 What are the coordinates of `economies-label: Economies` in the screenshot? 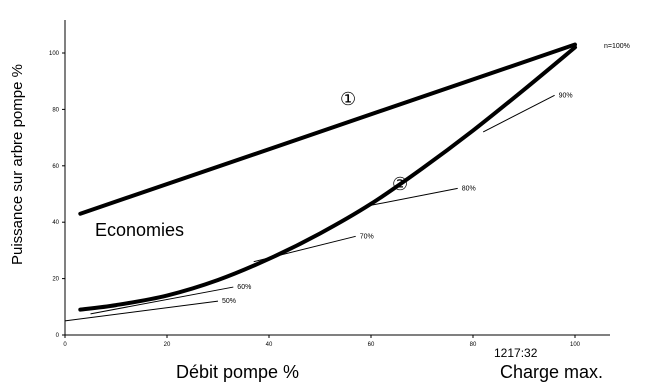 It's located at (139, 230).